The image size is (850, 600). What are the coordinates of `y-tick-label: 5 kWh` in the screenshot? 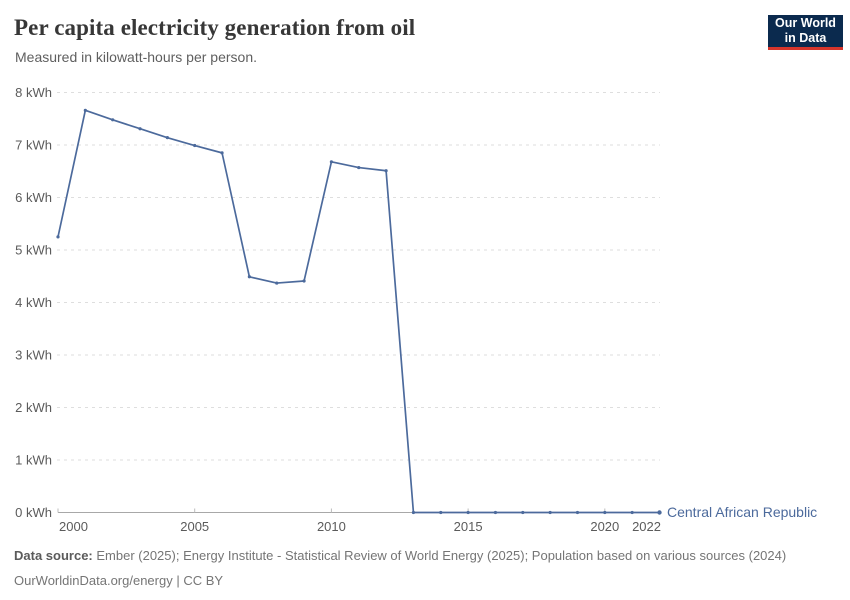 It's located at (33, 250).